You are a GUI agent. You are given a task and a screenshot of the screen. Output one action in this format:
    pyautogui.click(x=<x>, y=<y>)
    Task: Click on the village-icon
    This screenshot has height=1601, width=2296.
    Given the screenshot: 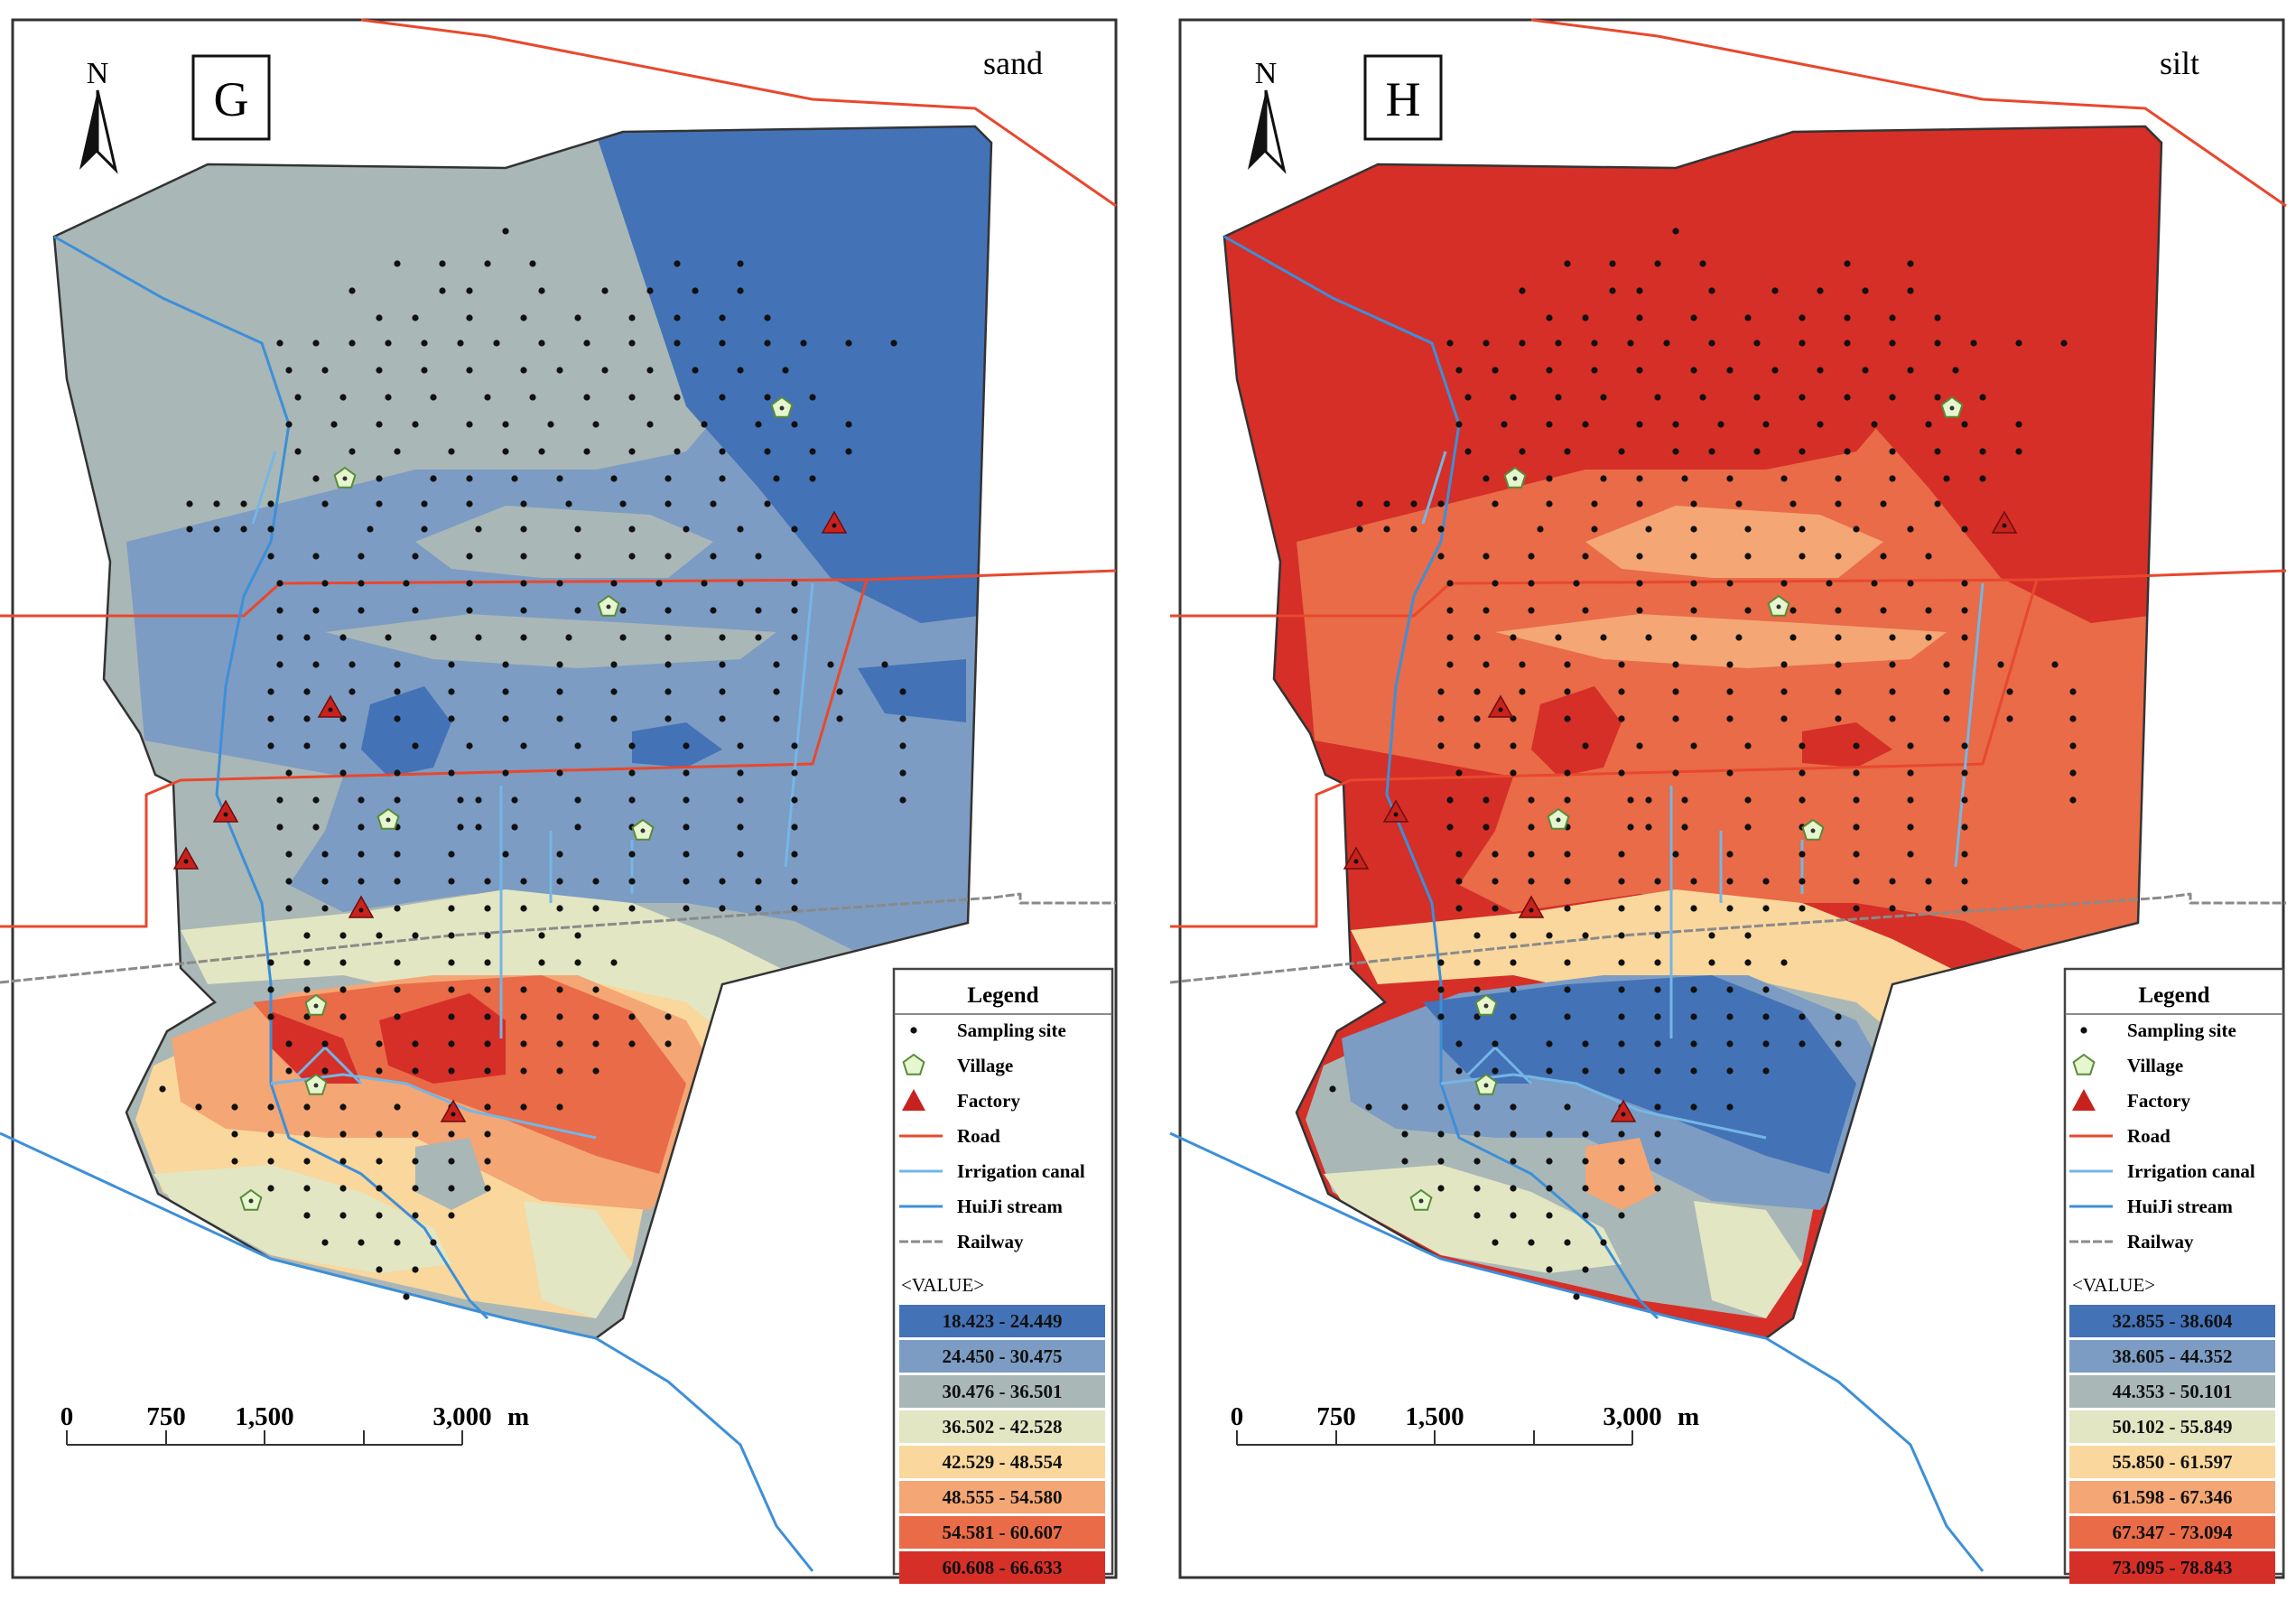 What is the action you would take?
    pyautogui.click(x=913, y=1064)
    